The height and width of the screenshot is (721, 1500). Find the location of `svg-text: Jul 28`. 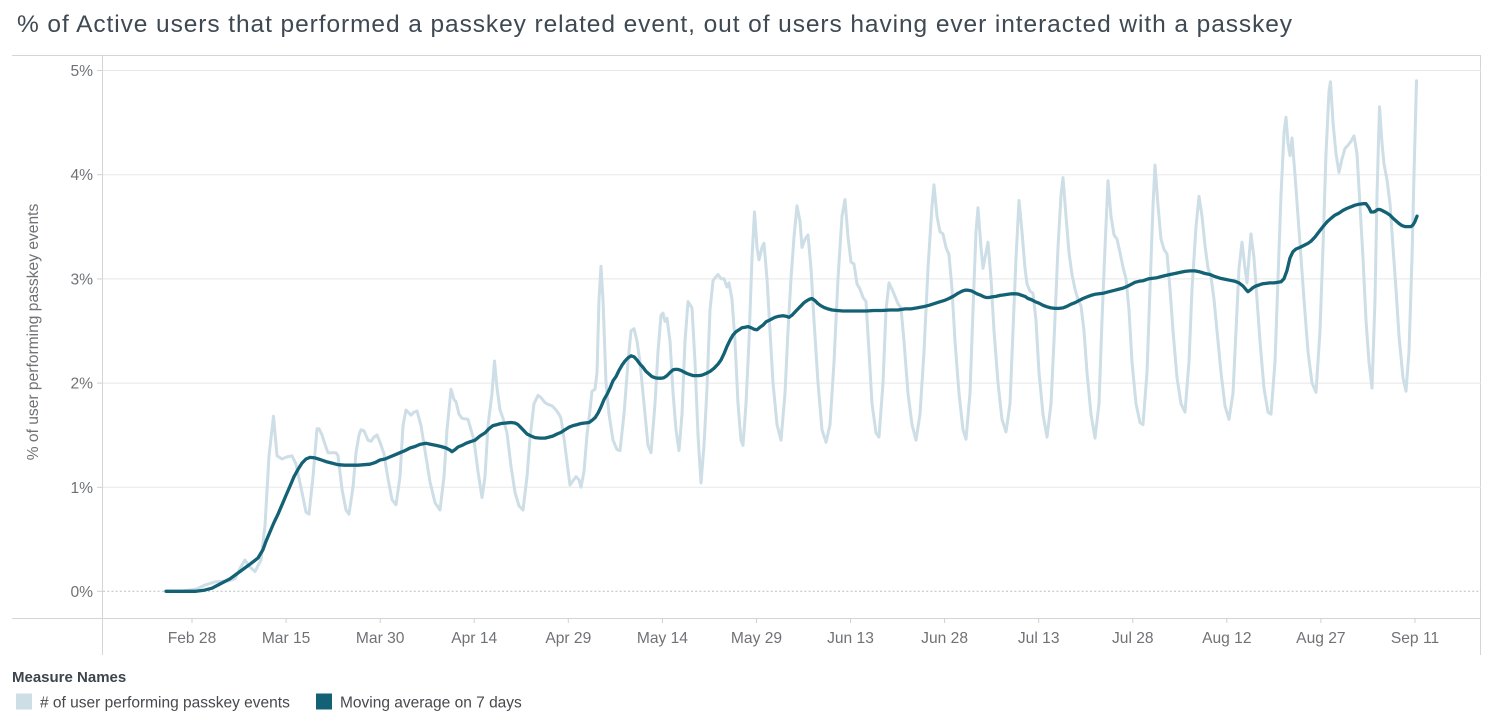

svg-text: Jul 28 is located at coordinates (1133, 638).